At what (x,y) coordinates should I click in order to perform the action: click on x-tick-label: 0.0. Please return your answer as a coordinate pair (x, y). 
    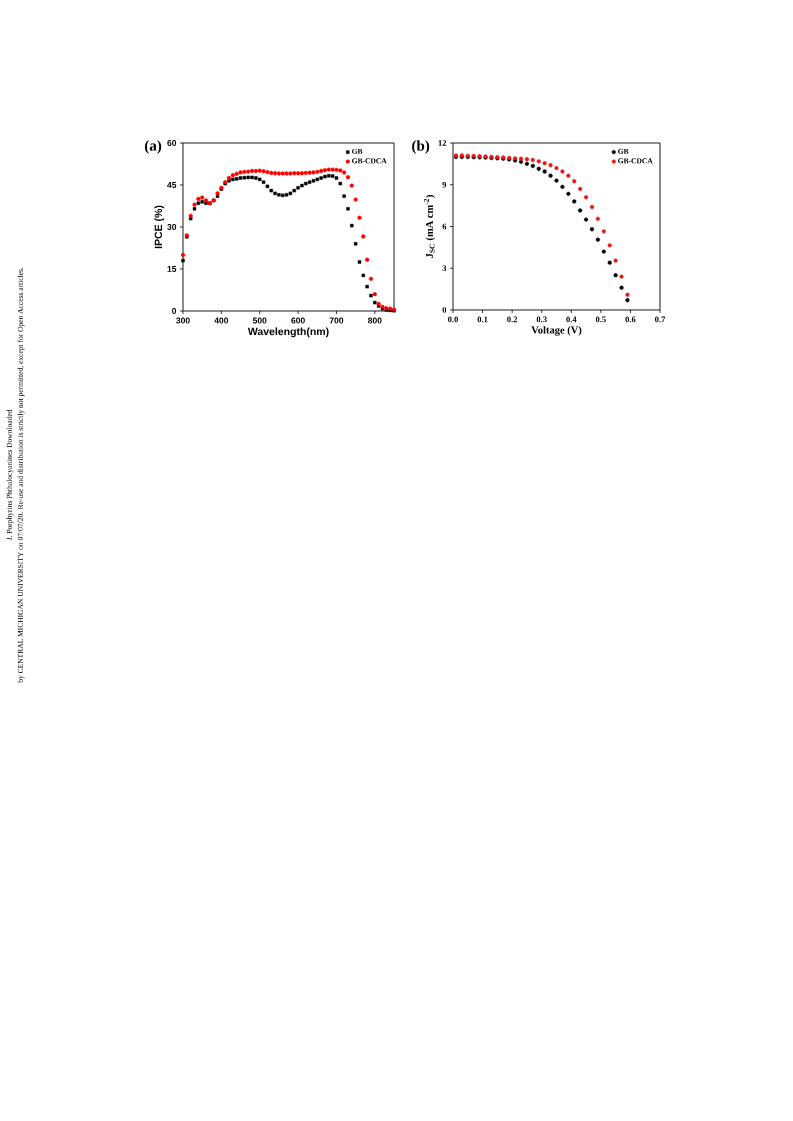
    Looking at the image, I should click on (453, 319).